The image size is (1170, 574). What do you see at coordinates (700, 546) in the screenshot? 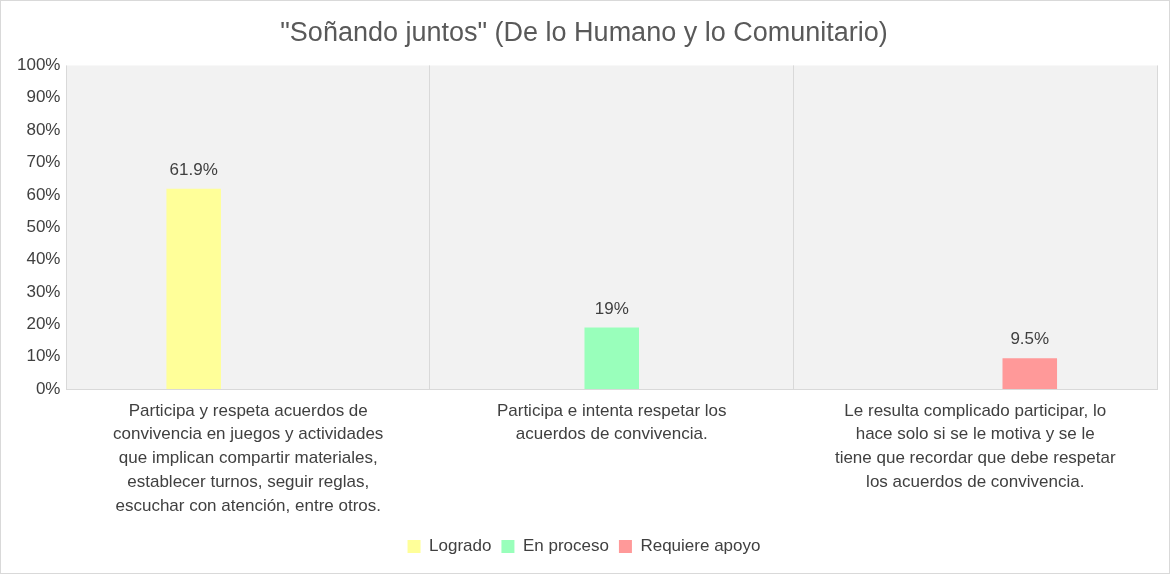
I see `legend-label: Requiere apoyo` at bounding box center [700, 546].